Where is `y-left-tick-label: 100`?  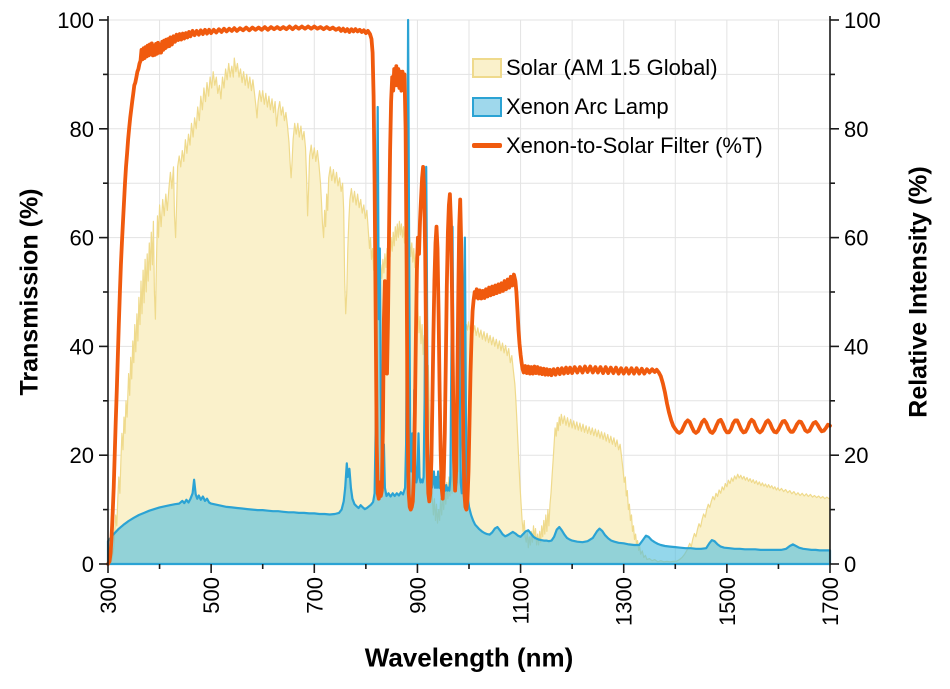 y-left-tick-label: 100 is located at coordinates (75, 20).